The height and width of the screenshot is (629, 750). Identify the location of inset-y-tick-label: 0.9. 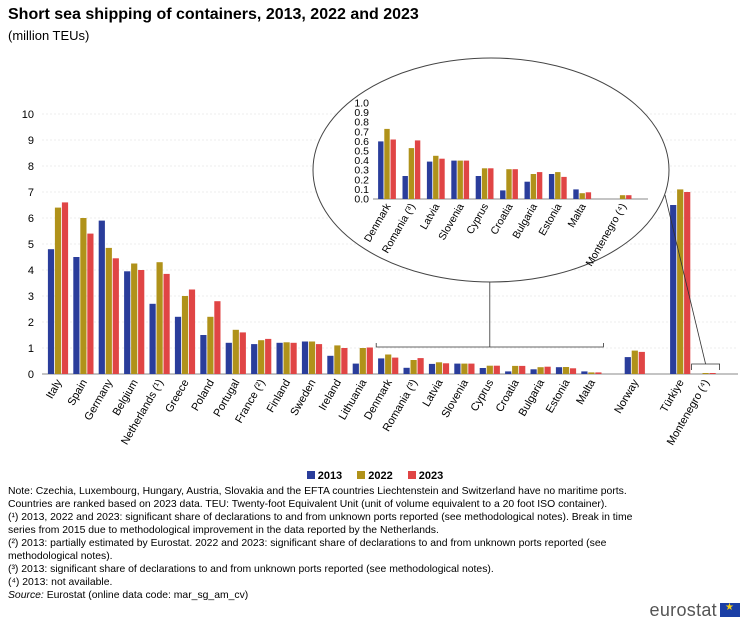
(361, 113).